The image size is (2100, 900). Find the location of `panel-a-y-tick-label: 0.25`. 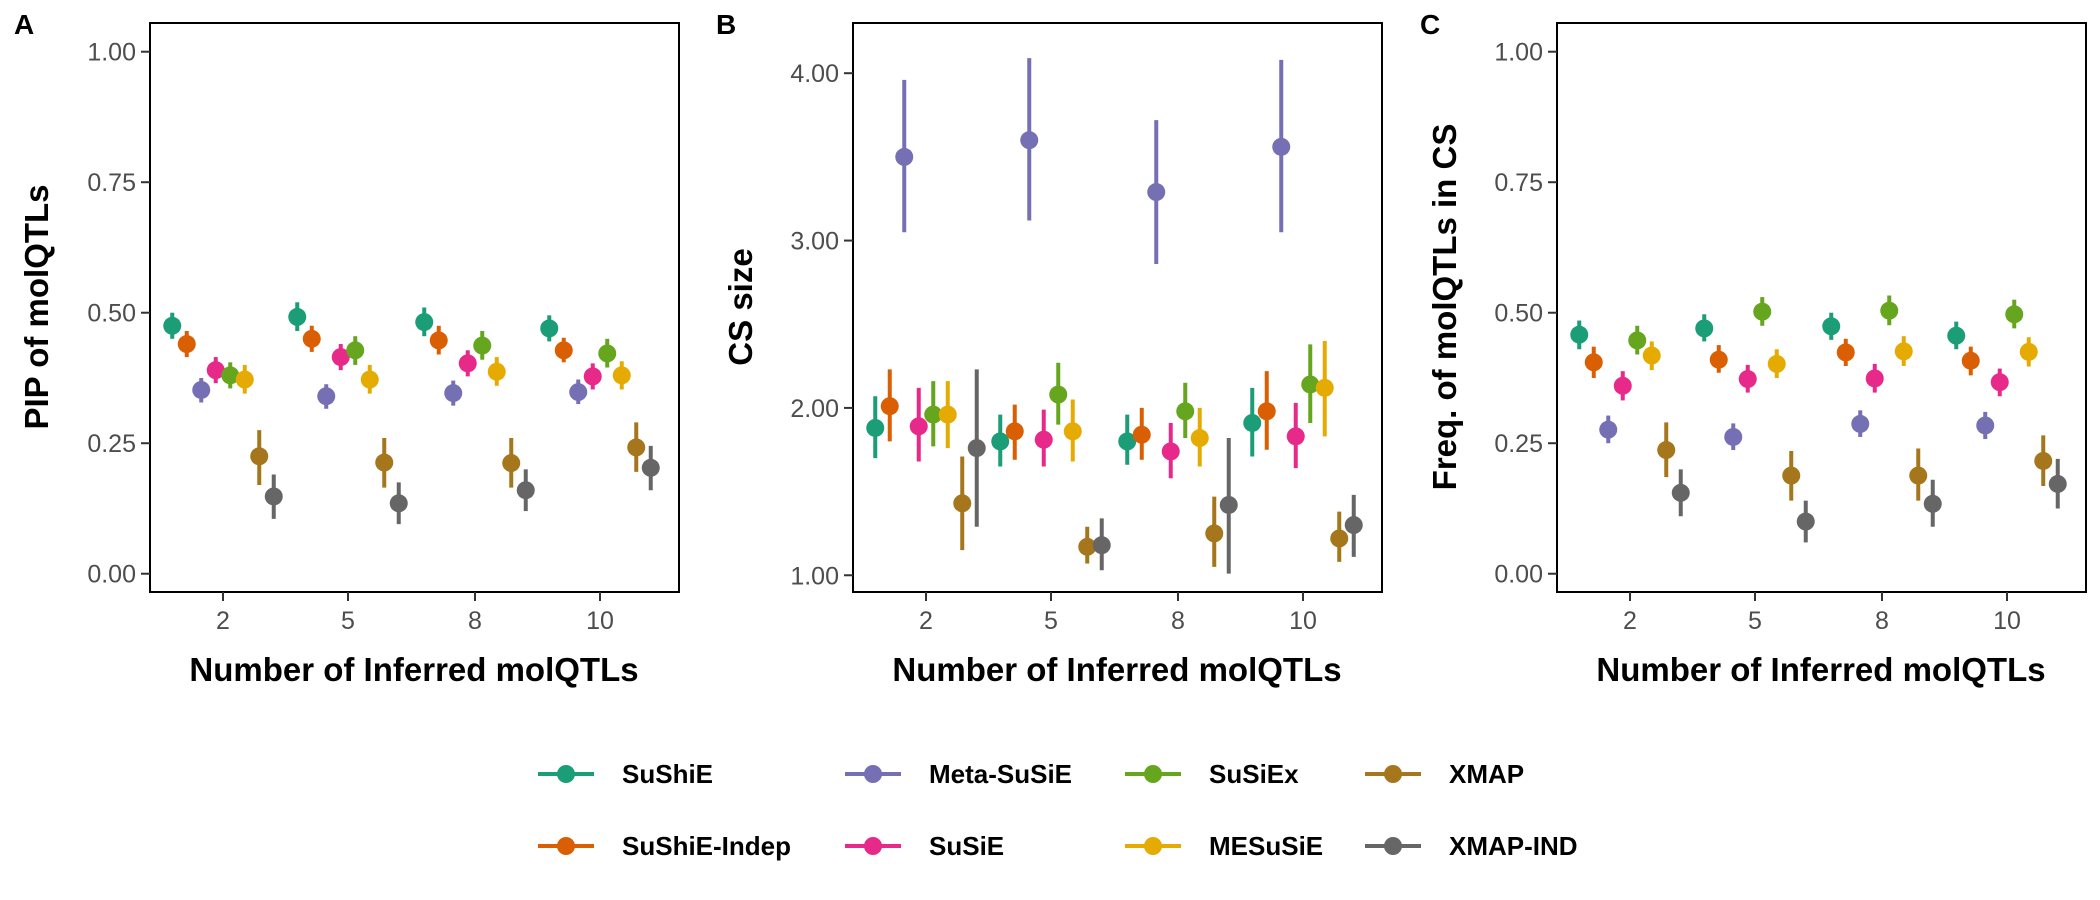

panel-a-y-tick-label: 0.25 is located at coordinates (111, 444).